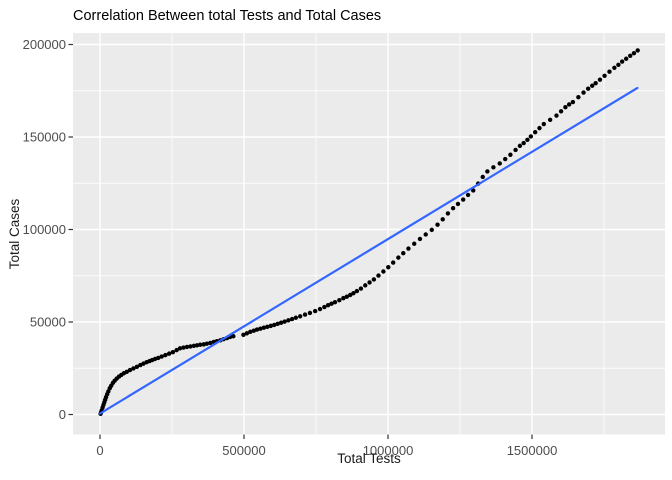 This screenshot has width=672, height=480. What do you see at coordinates (243, 450) in the screenshot?
I see `x-tick-label: 500000` at bounding box center [243, 450].